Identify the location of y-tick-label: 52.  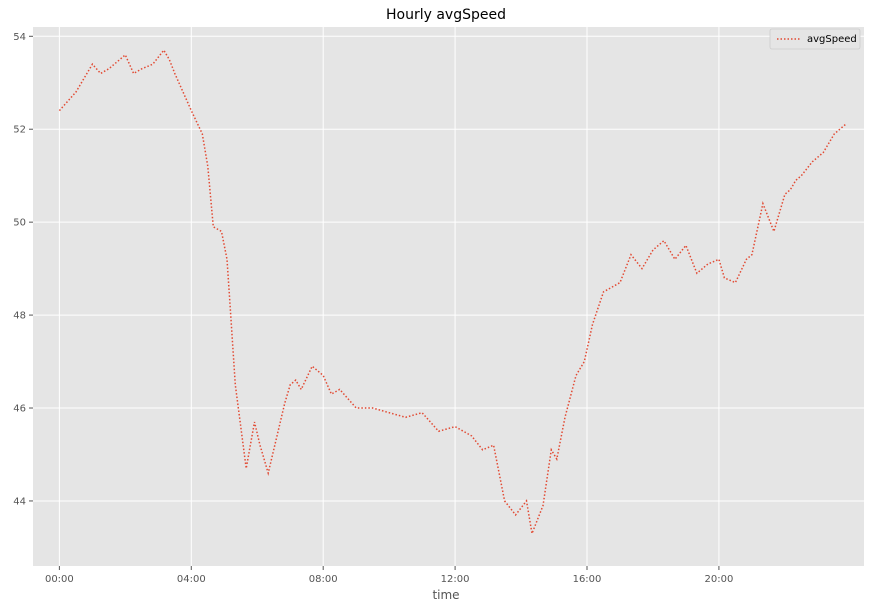
(19, 130).